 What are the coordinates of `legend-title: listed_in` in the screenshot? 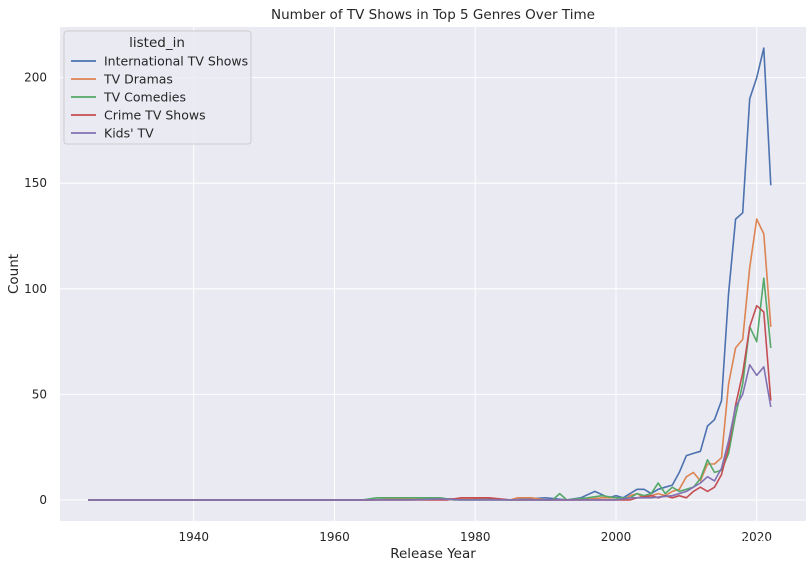 It's located at (157, 43).